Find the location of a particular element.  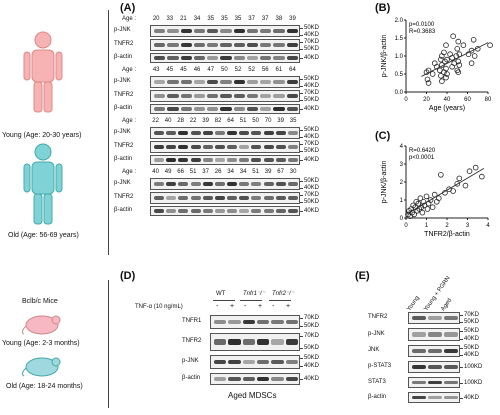

age-value: 40 is located at coordinates (168, 121).